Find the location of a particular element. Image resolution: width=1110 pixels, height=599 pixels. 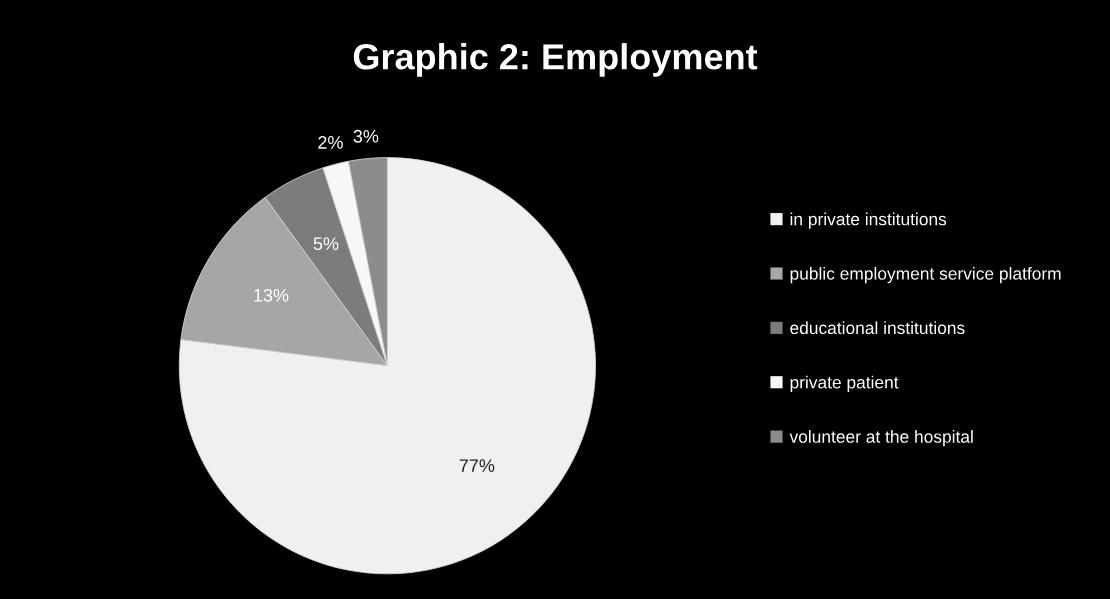

legend-label: public employment service platform is located at coordinates (925, 275).